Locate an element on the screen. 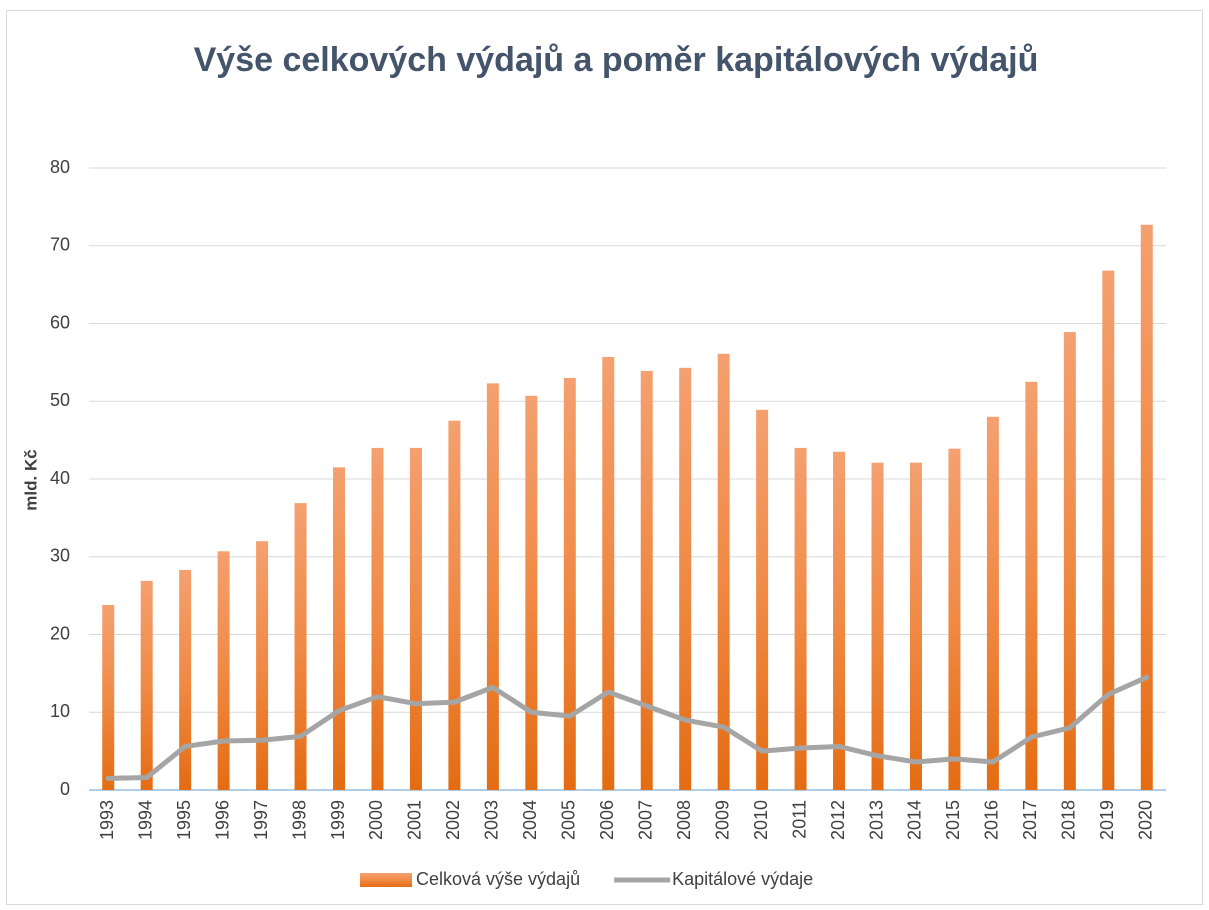 This screenshot has width=1209, height=910. x-tick-label: 1996 is located at coordinates (222, 820).